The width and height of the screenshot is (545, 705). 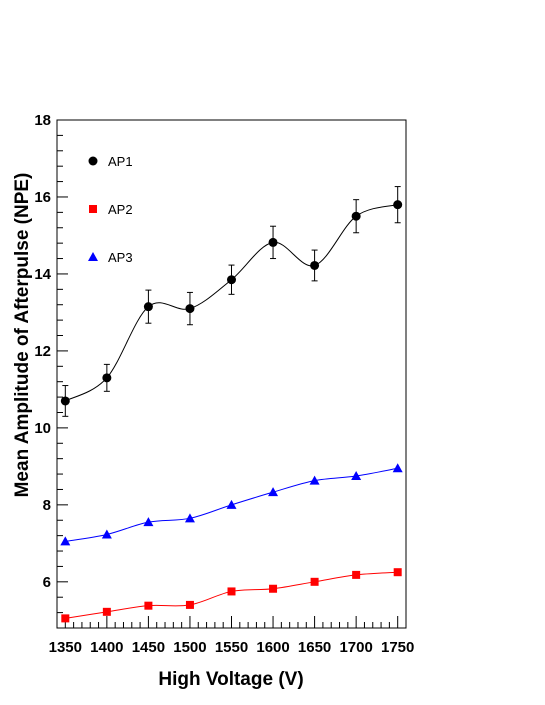 What do you see at coordinates (230, 679) in the screenshot?
I see `x-axis-title: High Voltage (V)` at bounding box center [230, 679].